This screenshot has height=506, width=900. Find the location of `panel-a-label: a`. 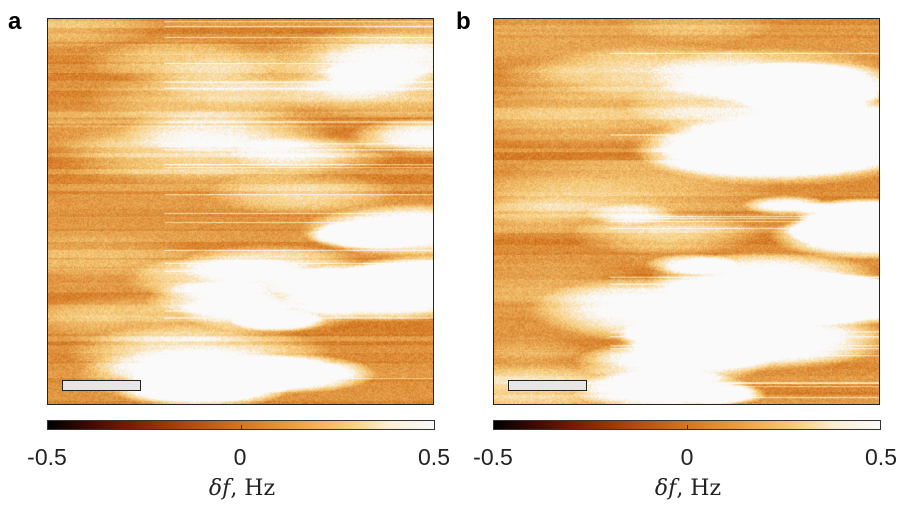

panel-a-label: a is located at coordinates (15, 21).